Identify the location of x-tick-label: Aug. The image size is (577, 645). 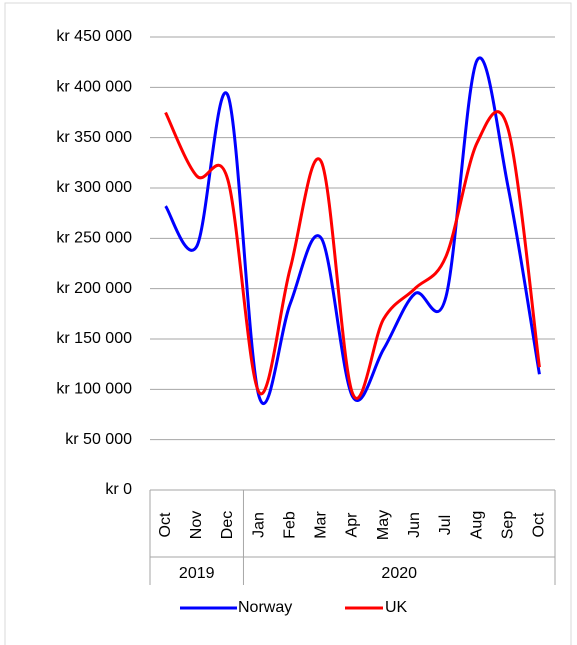
(476, 525).